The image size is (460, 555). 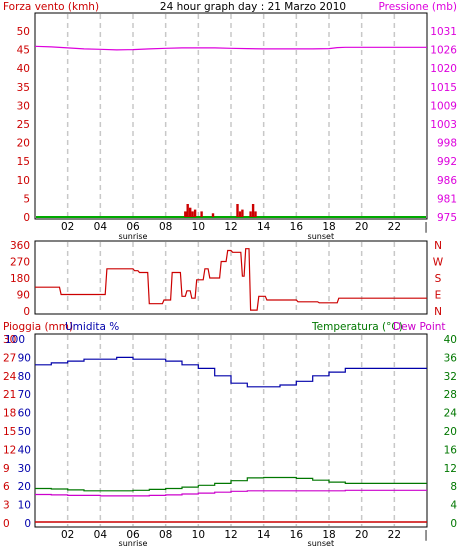 I want to click on humidity-axis-tick: 20, so click(x=24, y=487).